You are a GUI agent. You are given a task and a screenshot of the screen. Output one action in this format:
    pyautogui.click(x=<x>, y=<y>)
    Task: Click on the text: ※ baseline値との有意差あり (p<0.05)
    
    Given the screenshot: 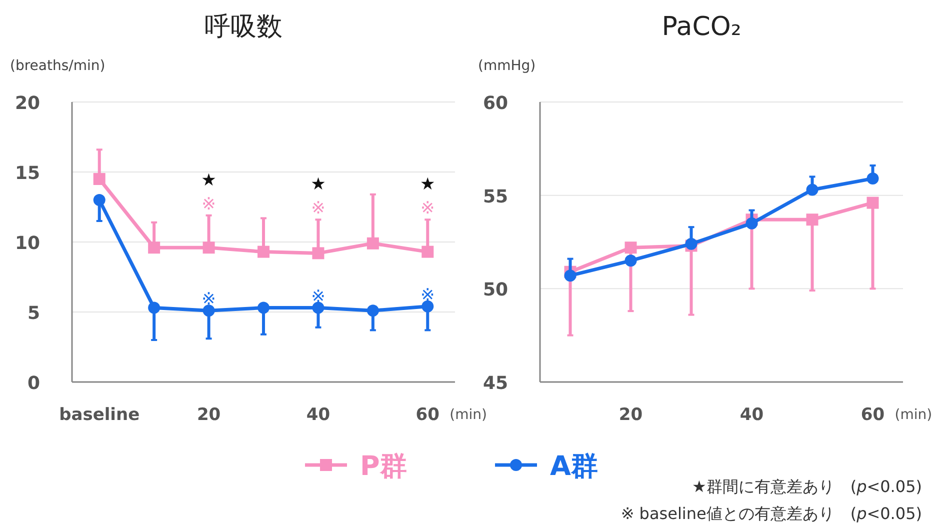 What is the action you would take?
    pyautogui.click(x=771, y=513)
    